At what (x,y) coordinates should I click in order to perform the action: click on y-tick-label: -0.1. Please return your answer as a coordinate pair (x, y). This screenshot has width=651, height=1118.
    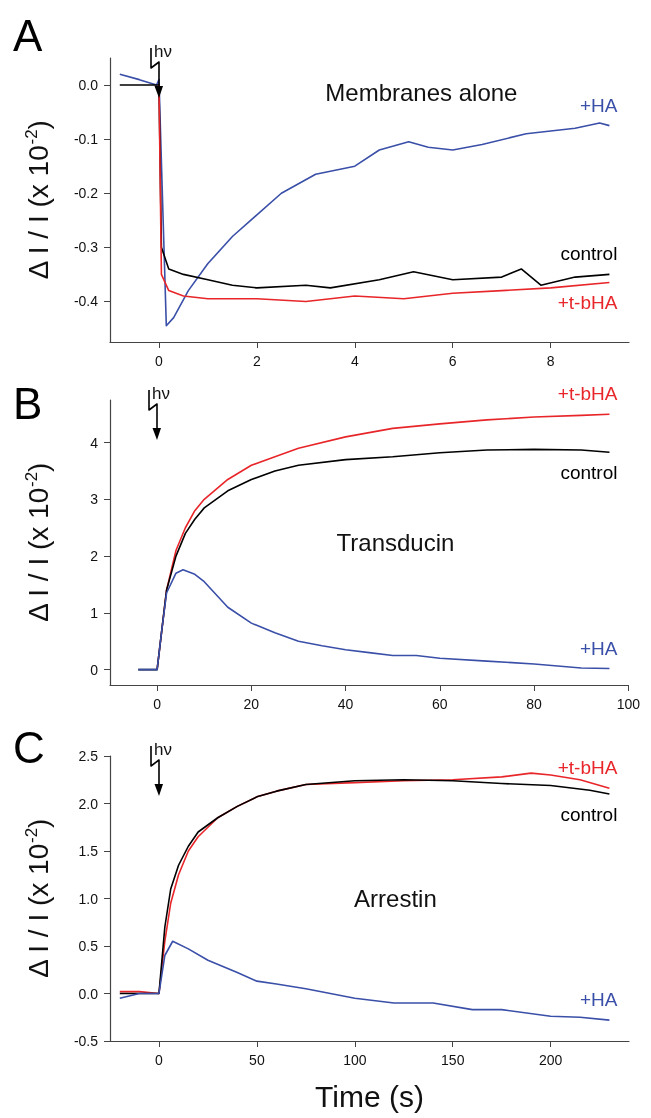
    Looking at the image, I should click on (86, 139).